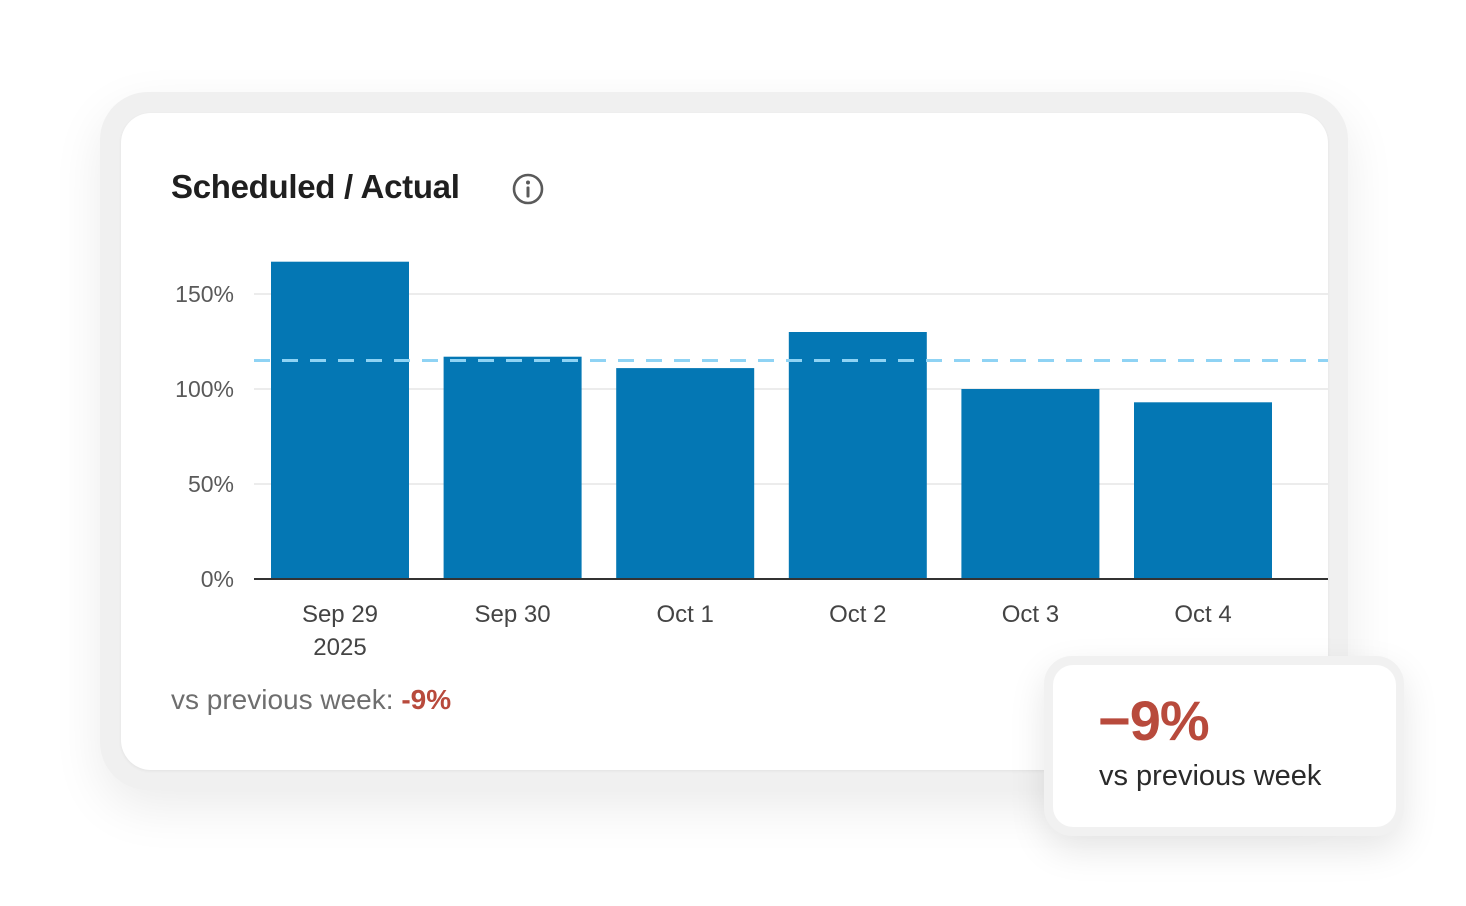 The height and width of the screenshot is (906, 1466). Describe the element at coordinates (1224, 746) in the screenshot. I see `delta-popup-inner` at that location.